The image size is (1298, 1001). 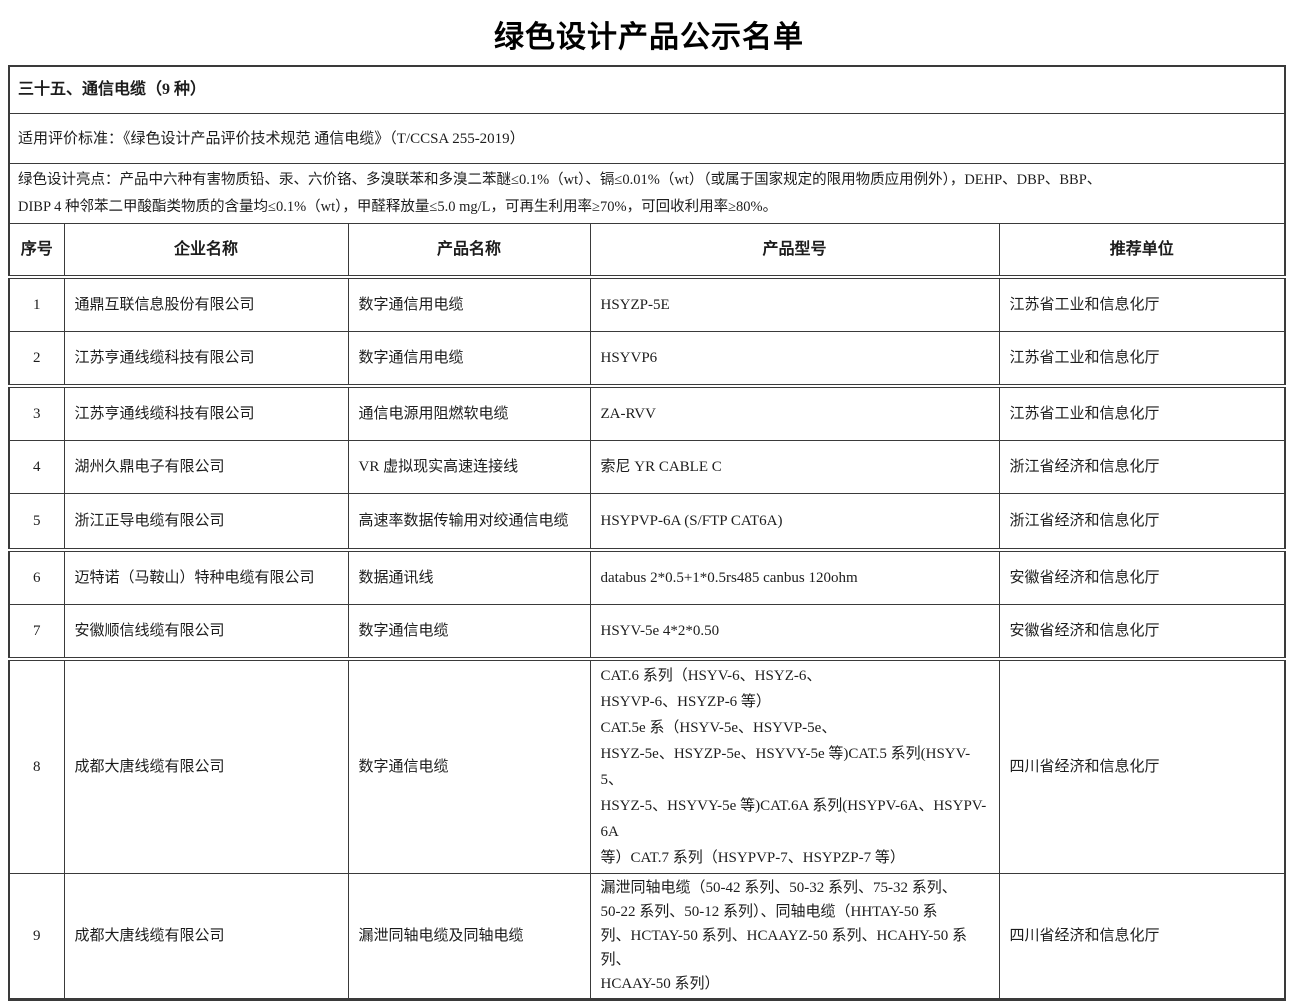 What do you see at coordinates (206, 522) in the screenshot?
I see `cell-company: 浙江正导电缆有限公司` at bounding box center [206, 522].